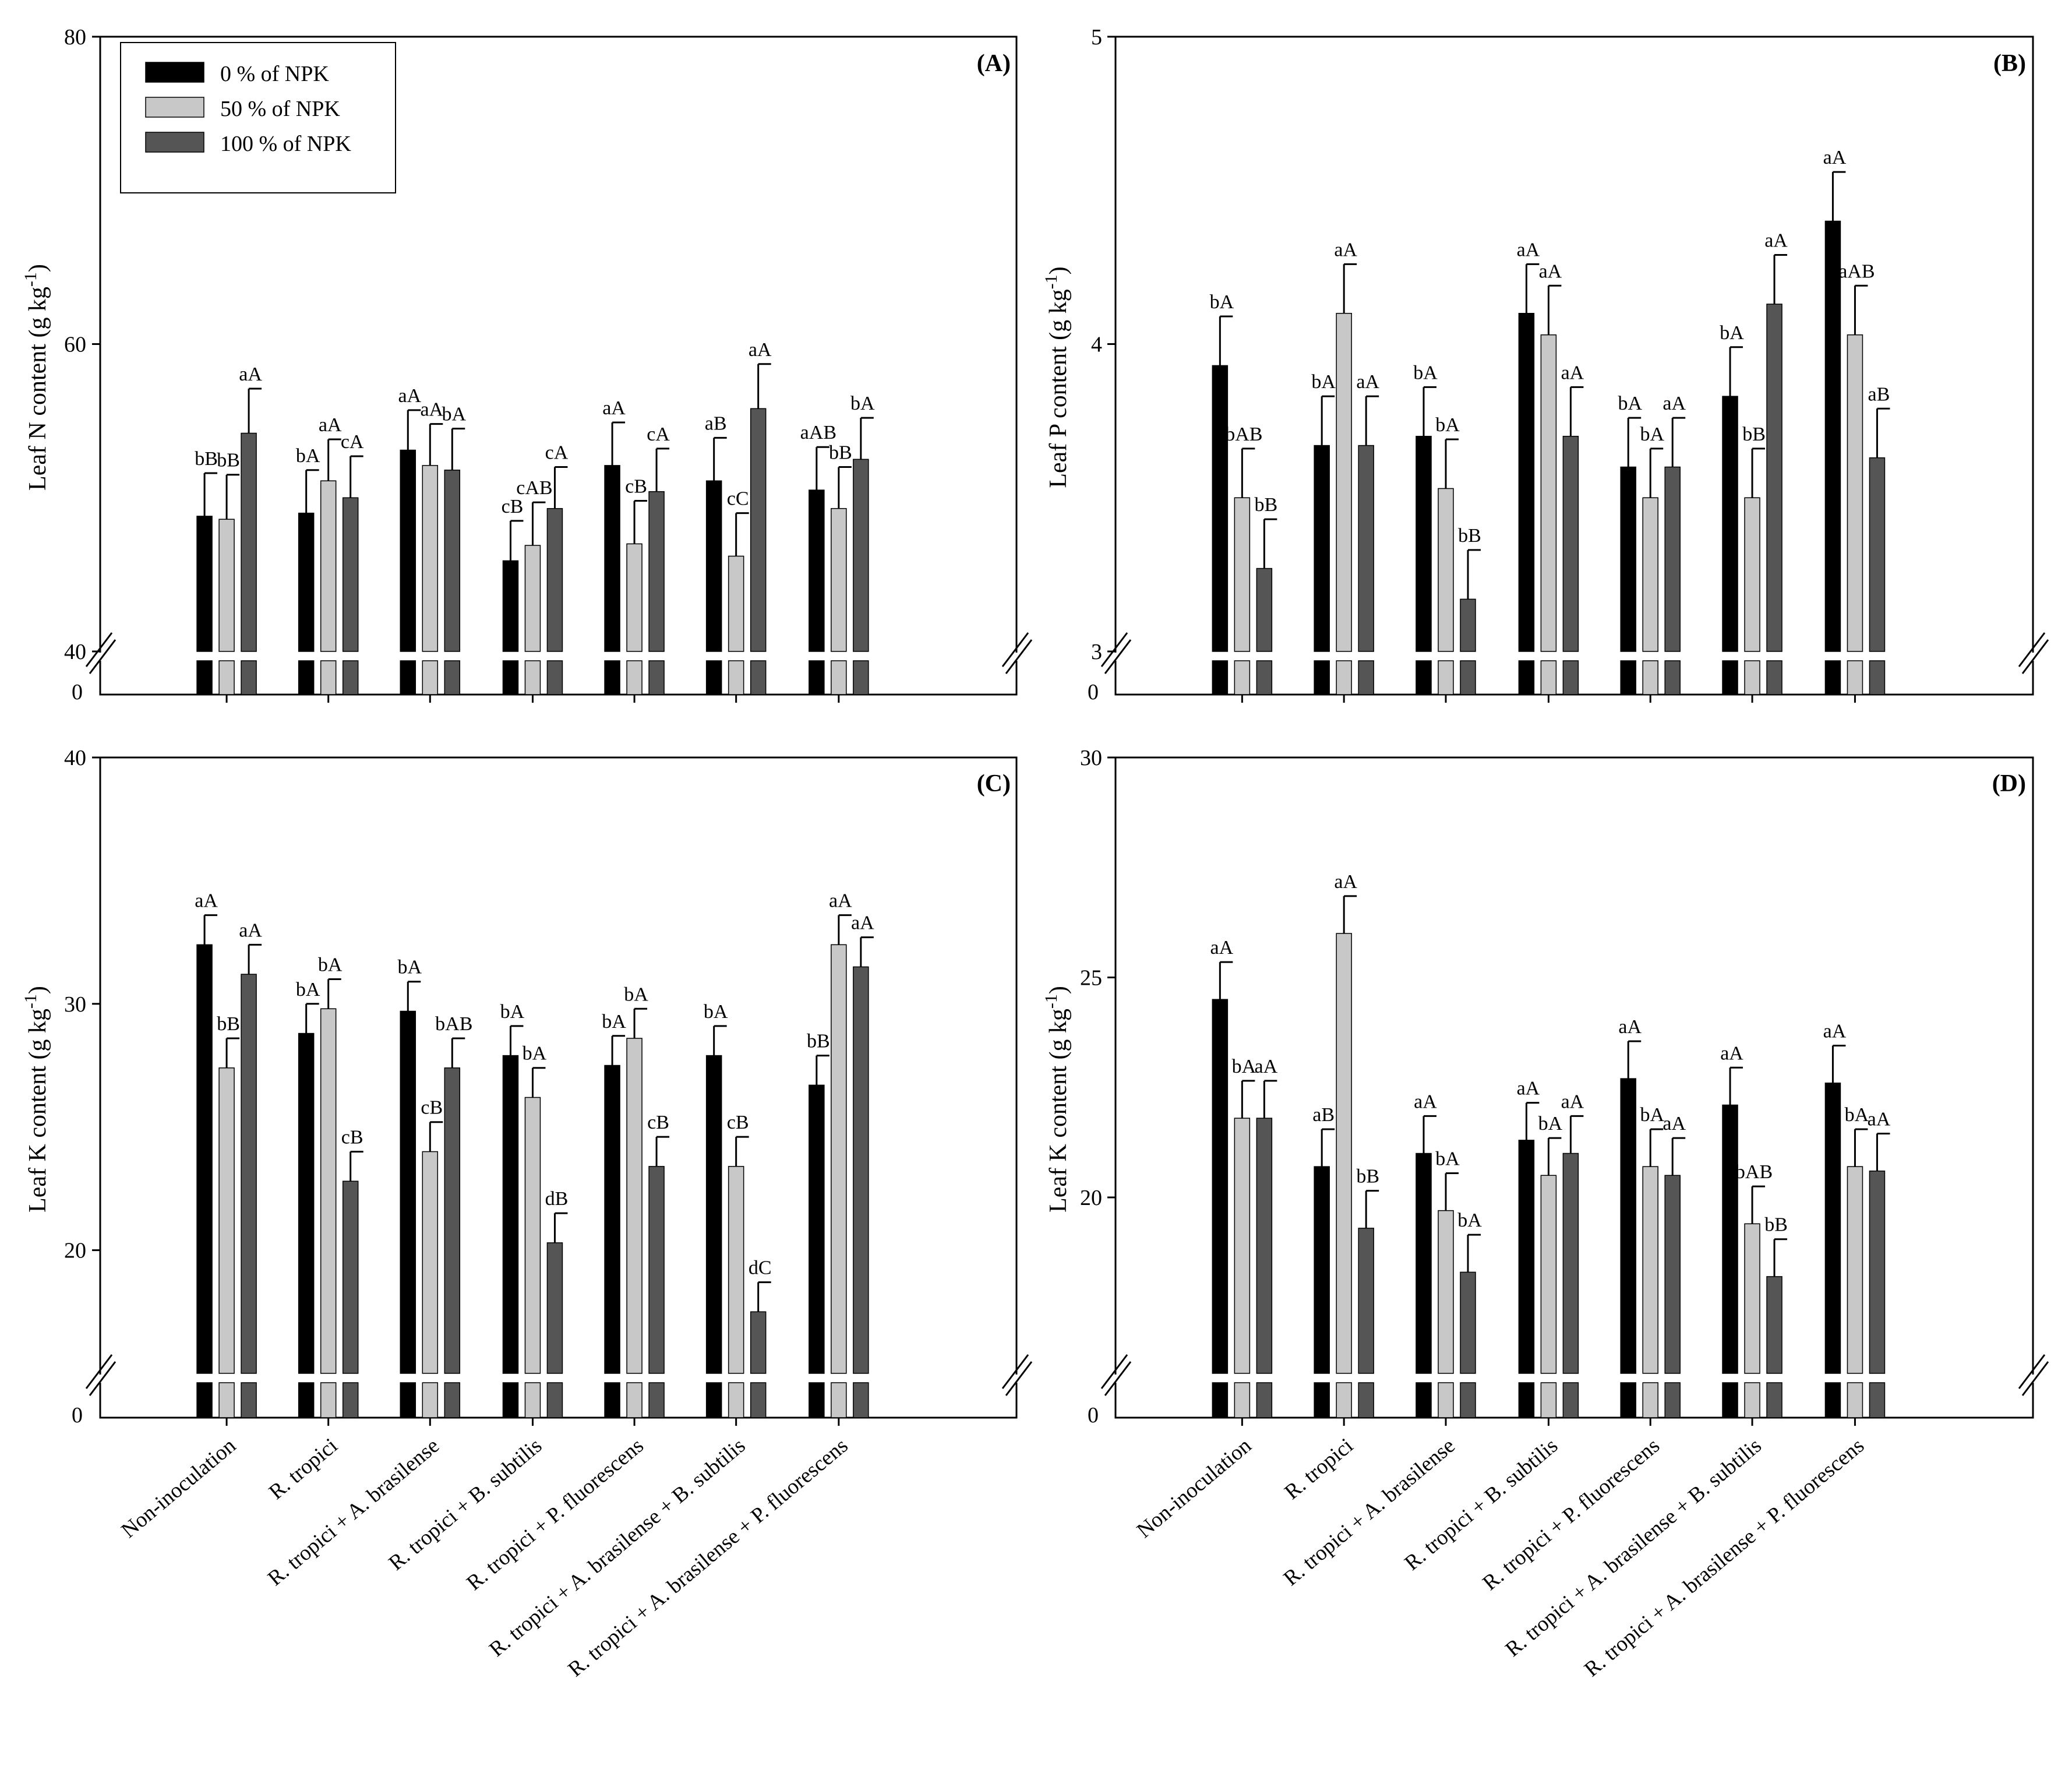 This screenshot has height=1769, width=2072. I want to click on legend: 0 % of NPK 50 % of NPK 100 % of NPK, so click(258, 117).